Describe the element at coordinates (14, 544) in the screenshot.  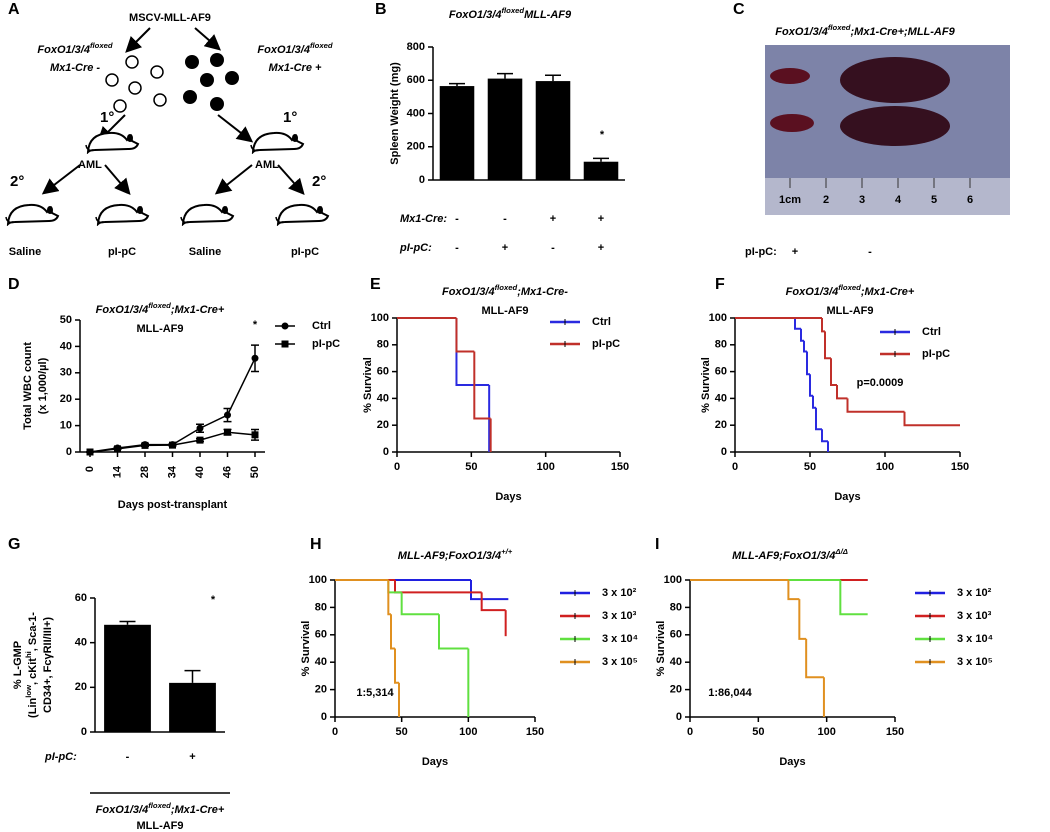
I see `panel-label: G` at that location.